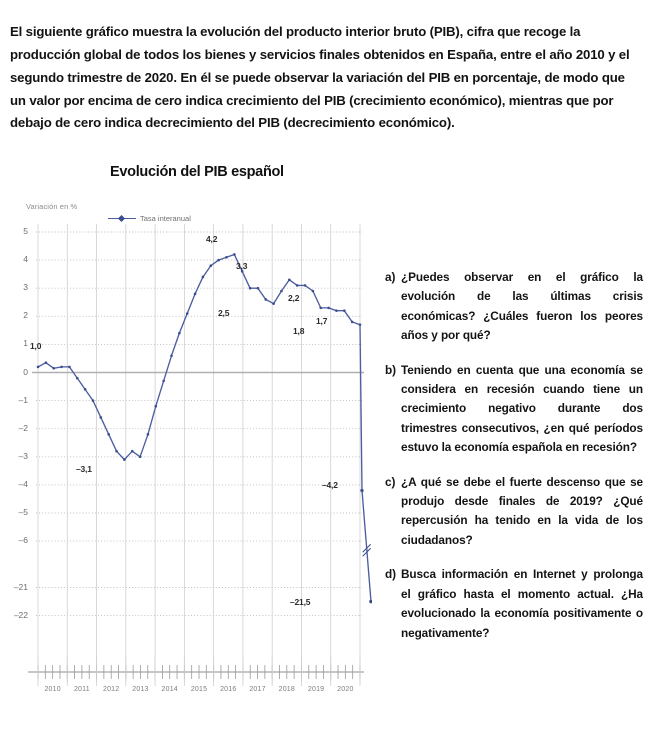 This screenshot has height=750, width=655. Describe the element at coordinates (25, 315) in the screenshot. I see `y-tick-2: 2` at that location.